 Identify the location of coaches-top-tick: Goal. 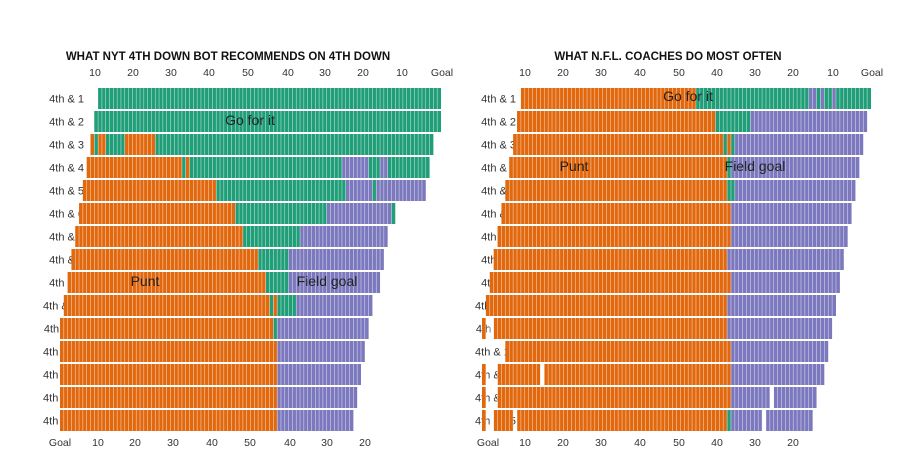
(872, 73).